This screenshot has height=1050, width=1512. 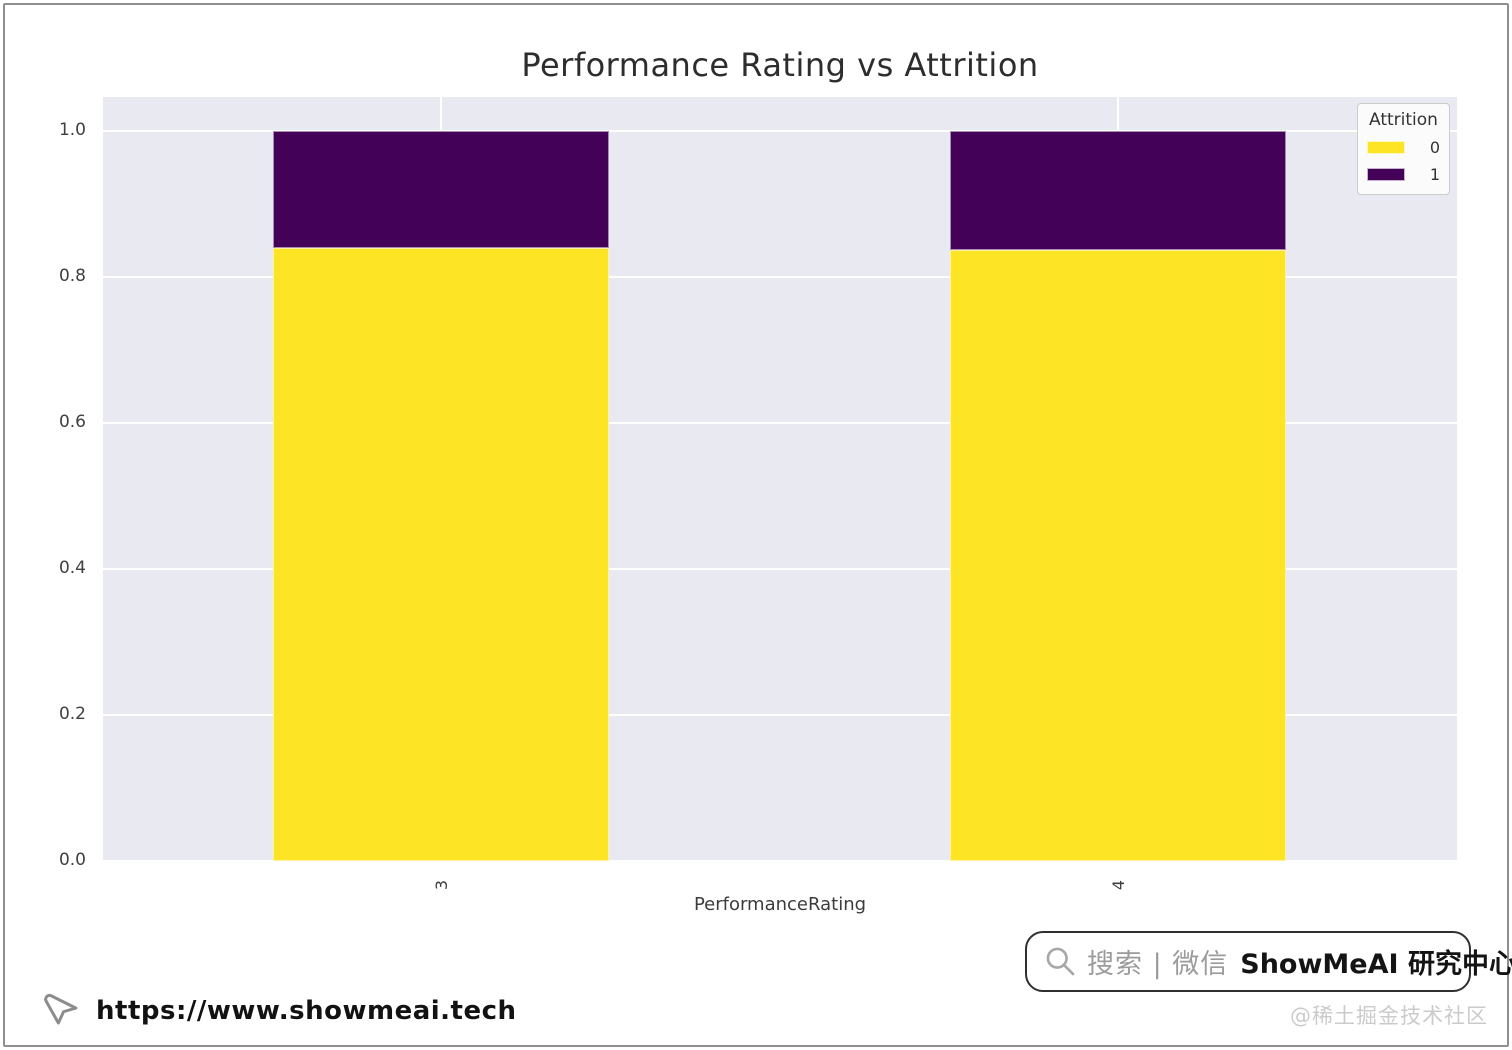 What do you see at coordinates (72, 568) in the screenshot?
I see `y-tick-label: 0.4` at bounding box center [72, 568].